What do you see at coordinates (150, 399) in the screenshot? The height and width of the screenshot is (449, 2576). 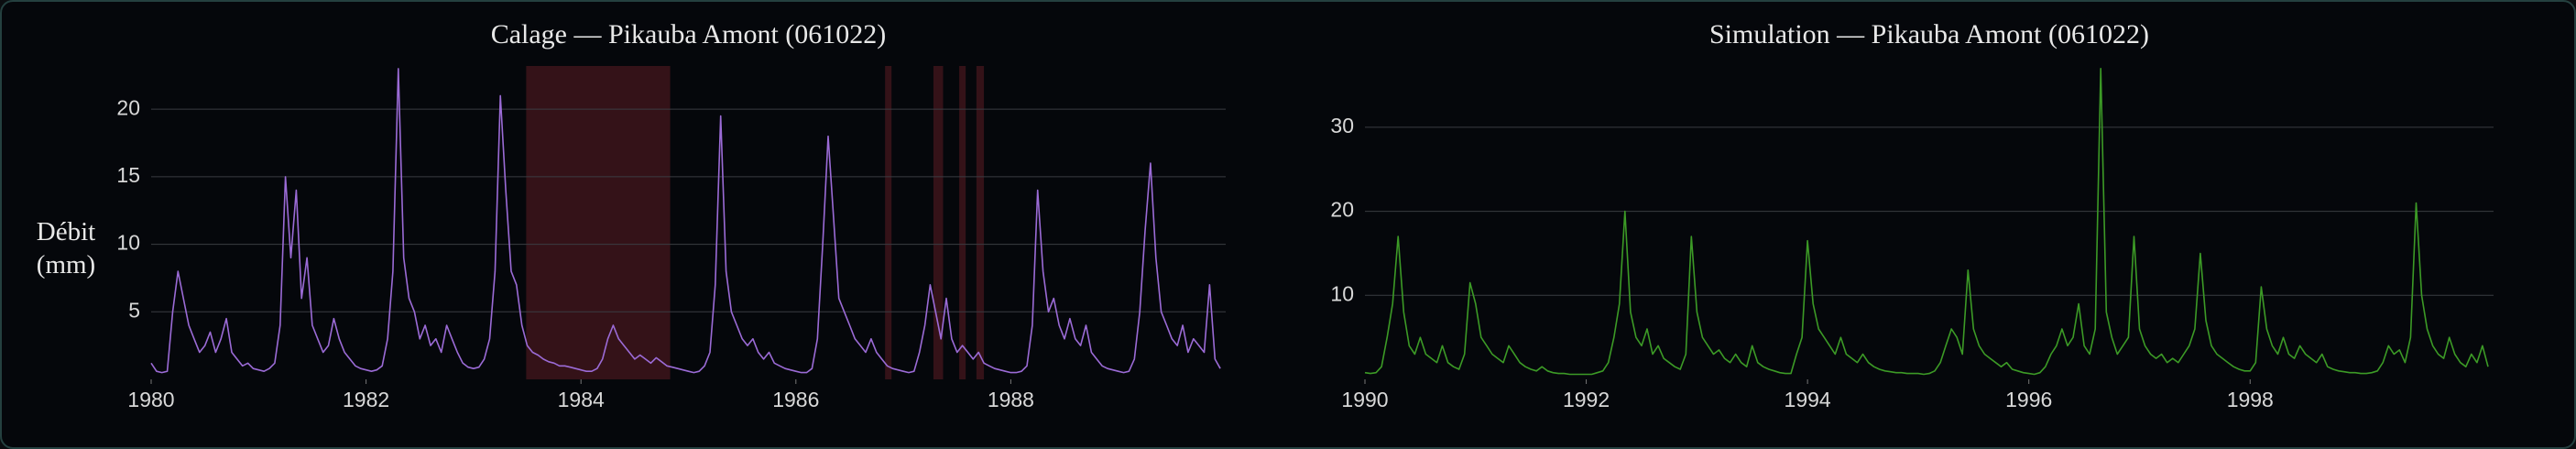 I see `x-tick-label: 1980` at bounding box center [150, 399].